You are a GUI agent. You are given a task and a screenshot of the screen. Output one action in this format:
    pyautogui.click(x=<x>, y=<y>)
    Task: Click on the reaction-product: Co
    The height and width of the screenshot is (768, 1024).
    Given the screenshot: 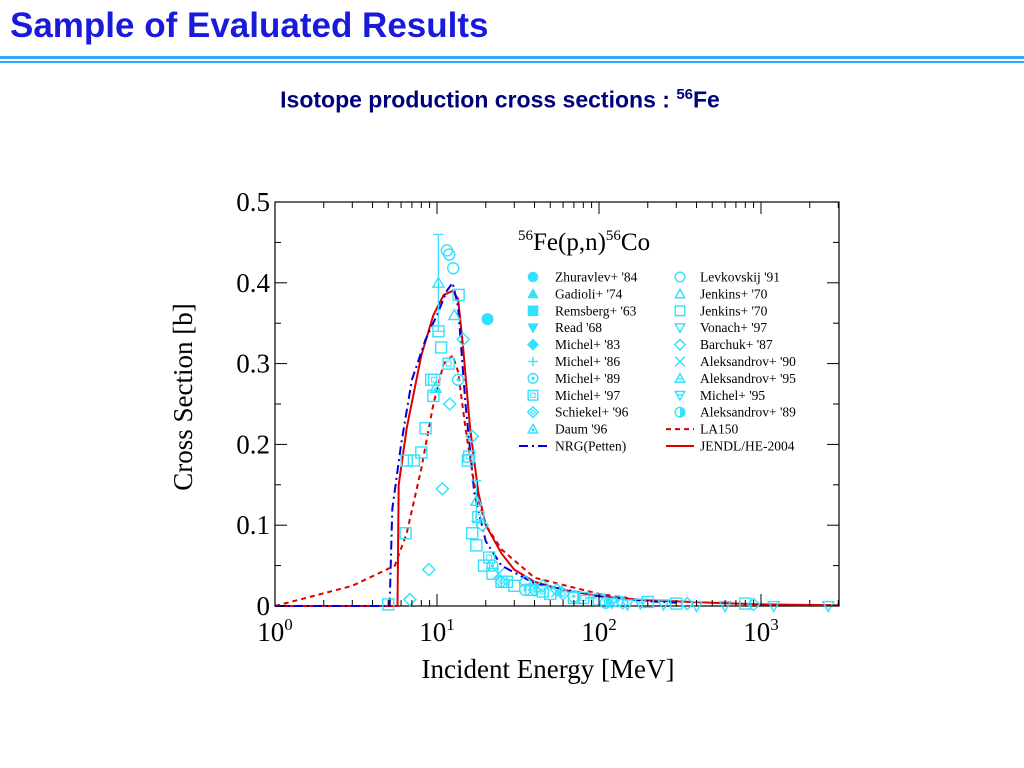 What is the action you would take?
    pyautogui.click(x=635, y=242)
    